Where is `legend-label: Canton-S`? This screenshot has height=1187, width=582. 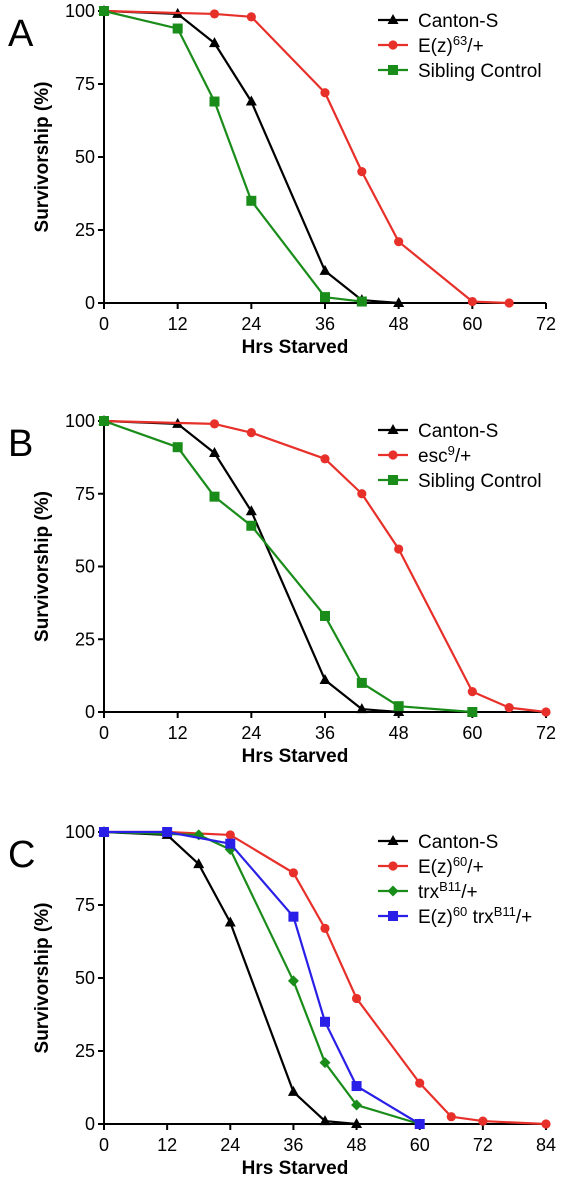 legend-label: Canton-S is located at coordinates (458, 842).